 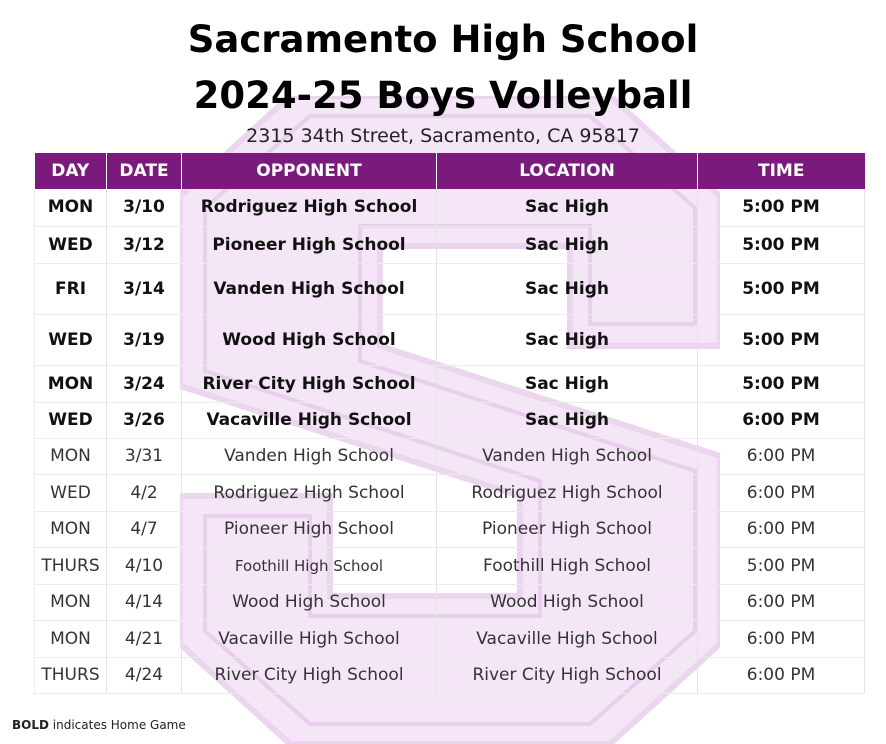 I want to click on home-game-legend: BOLD indicates Home Game, so click(x=99, y=725).